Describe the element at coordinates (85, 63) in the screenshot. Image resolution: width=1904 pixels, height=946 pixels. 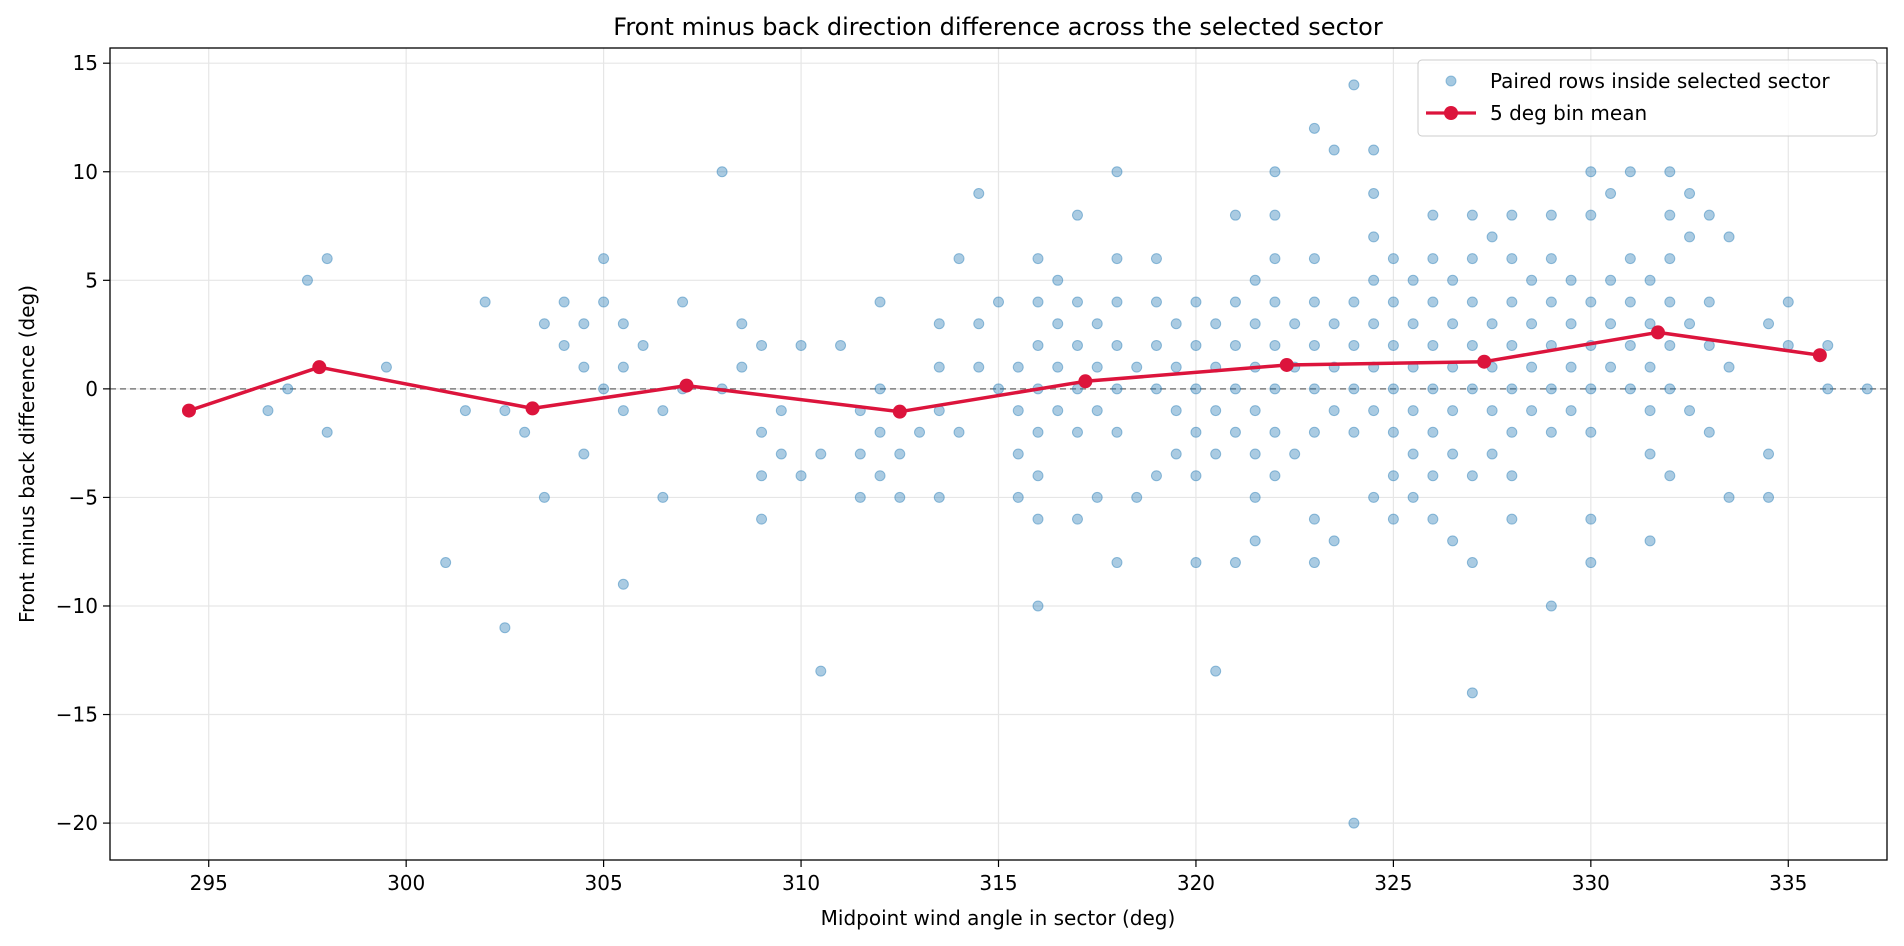
I see `y-tick-label: 15` at that location.